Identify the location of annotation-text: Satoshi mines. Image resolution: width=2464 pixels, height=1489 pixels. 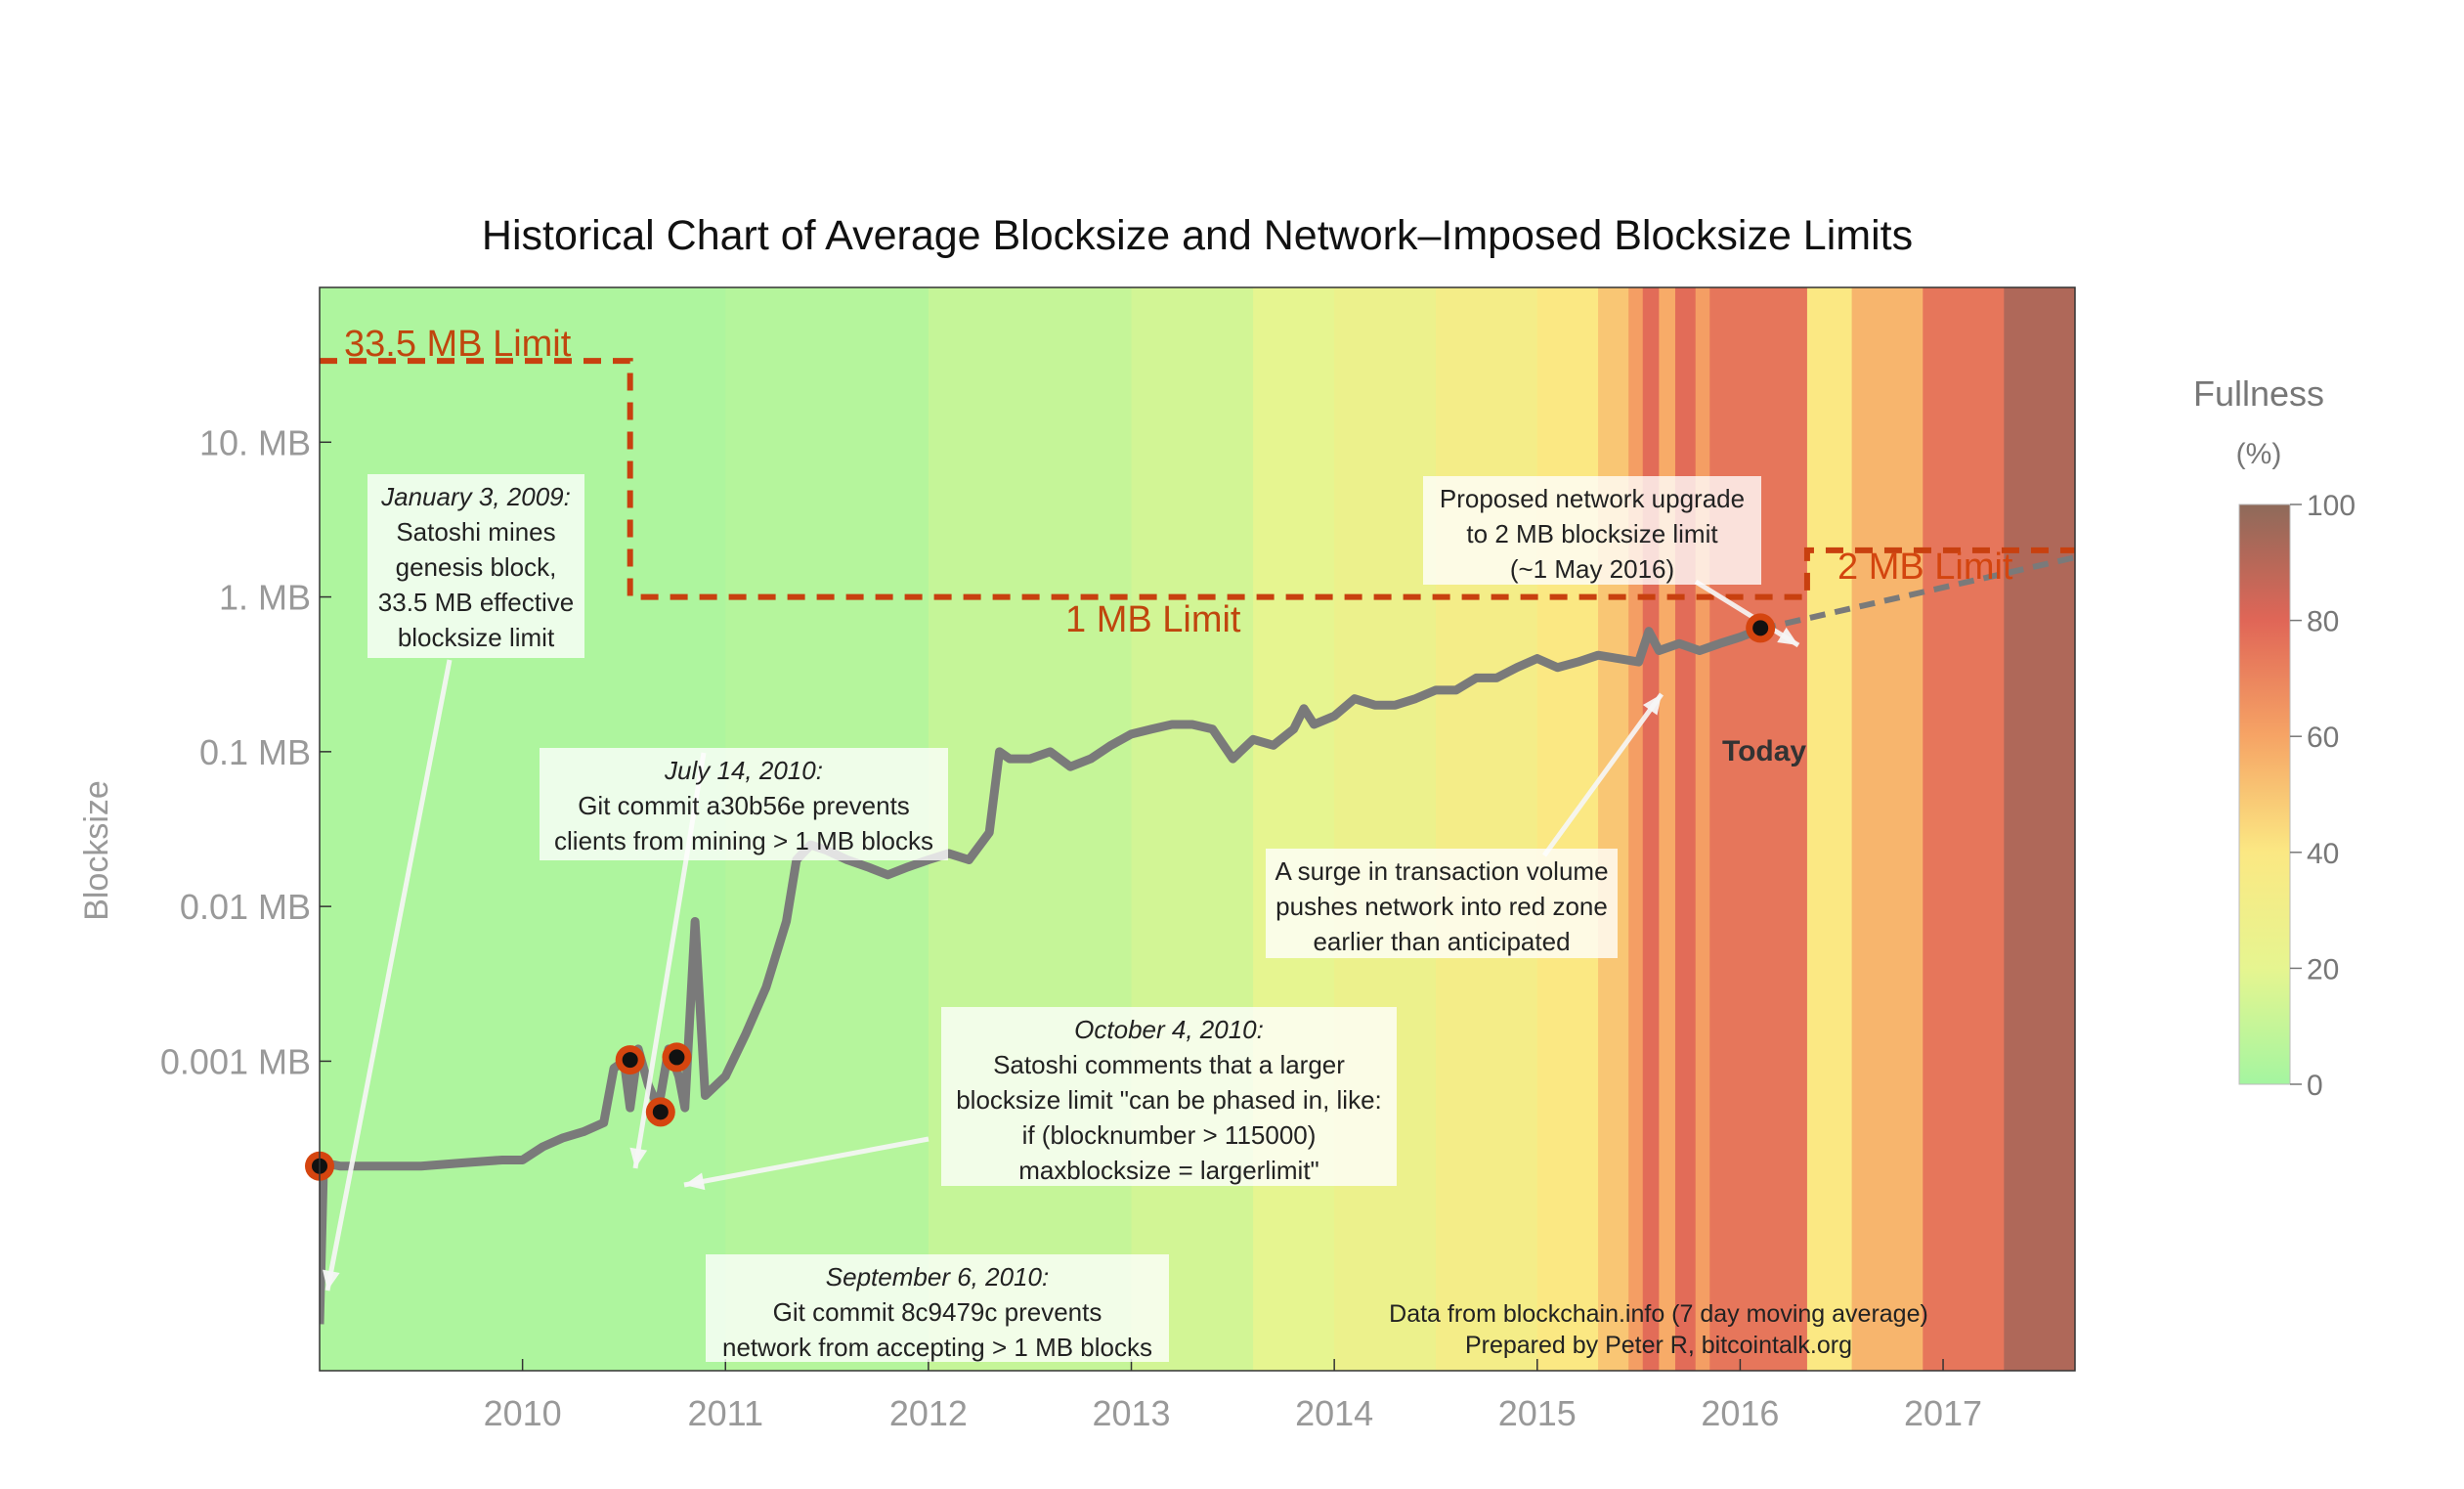
(475, 532).